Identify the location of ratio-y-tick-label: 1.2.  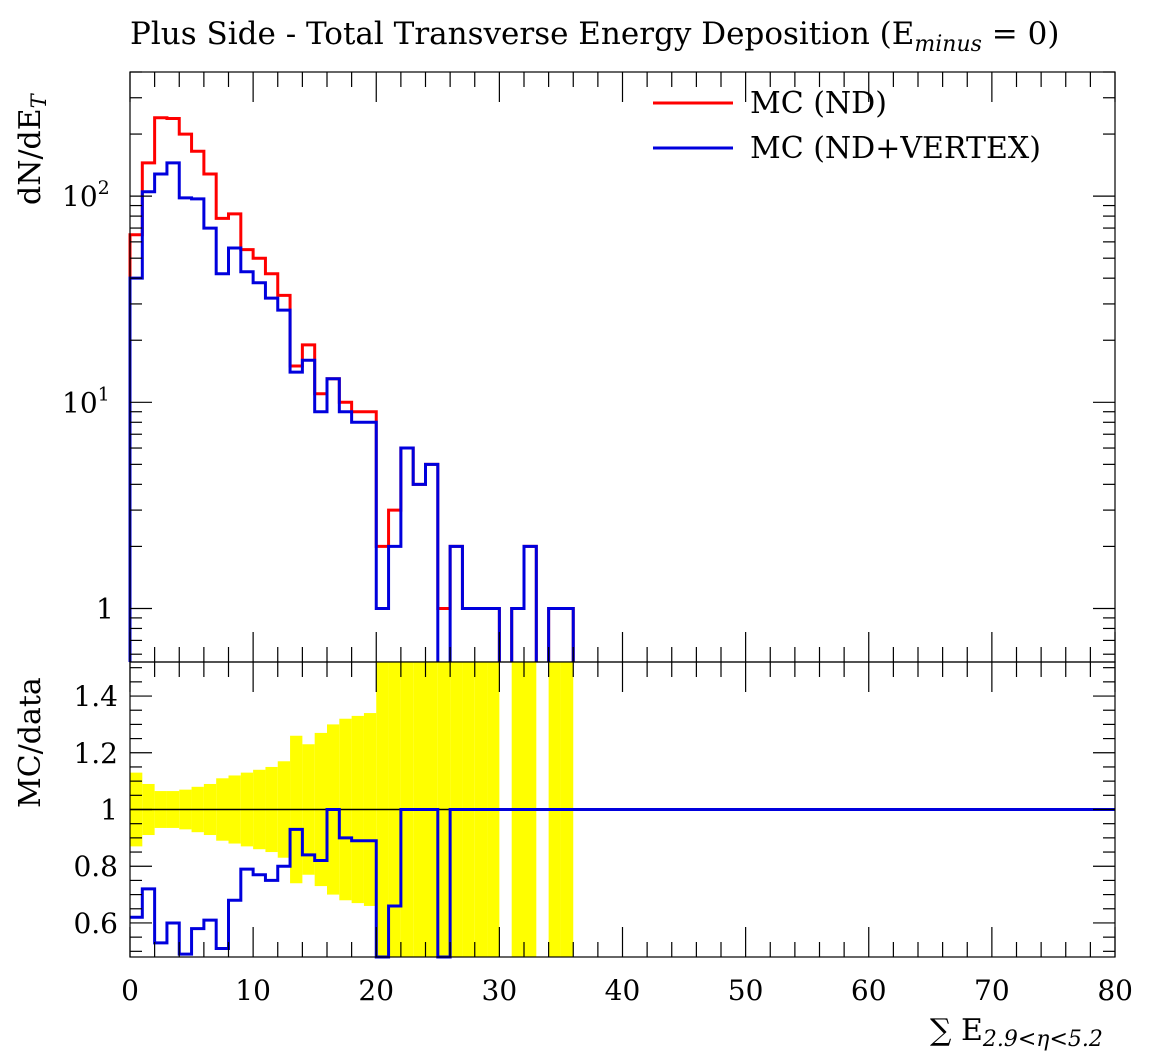
(95, 753).